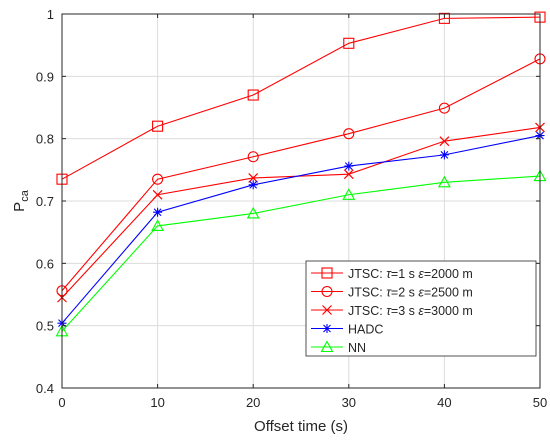 Image resolution: width=550 pixels, height=445 pixels. Describe the element at coordinates (444, 402) in the screenshot. I see `x-tick-label: 40` at that location.